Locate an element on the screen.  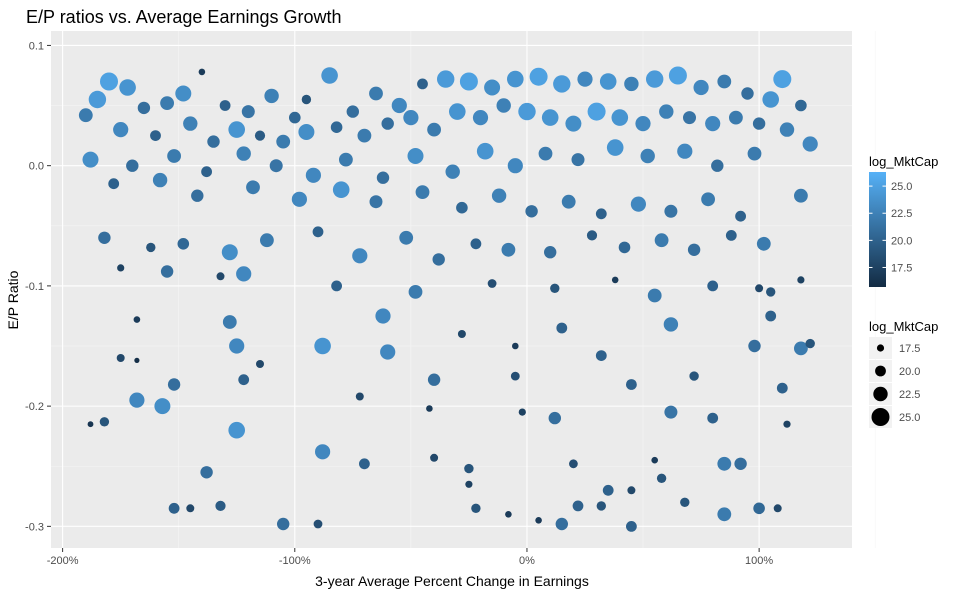
x-tick-label: -100% is located at coordinates (295, 561).